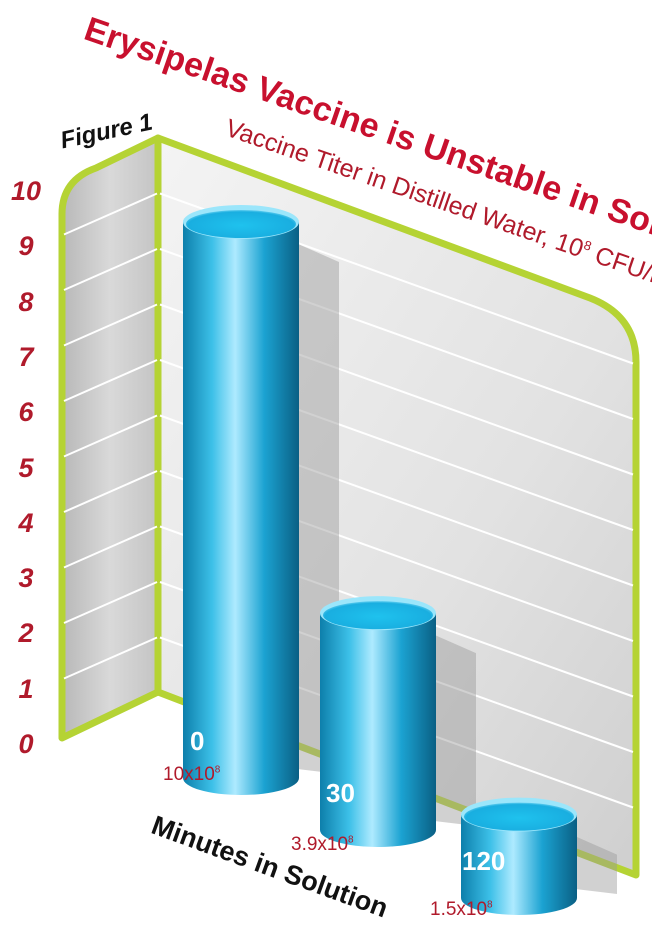  I want to click on value-label: 10x108, so click(191, 775).